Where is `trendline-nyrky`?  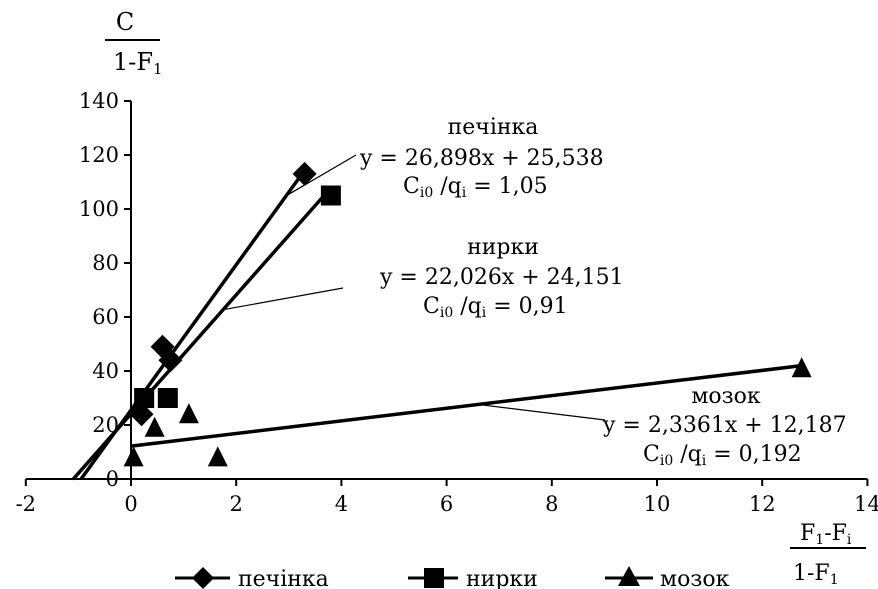 trendline-nyrky is located at coordinates (199, 336).